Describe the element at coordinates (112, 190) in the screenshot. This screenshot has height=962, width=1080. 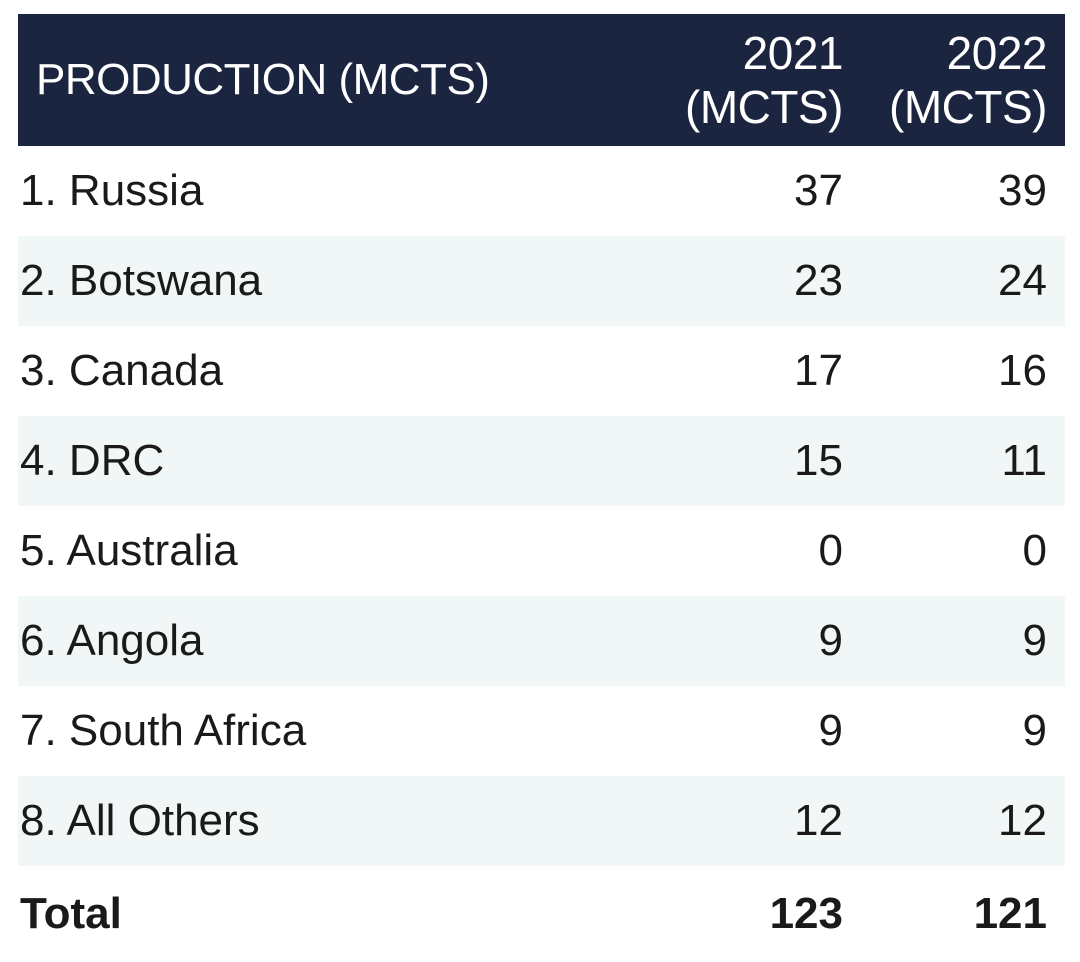
I see `row-country: 1. Russia` at that location.